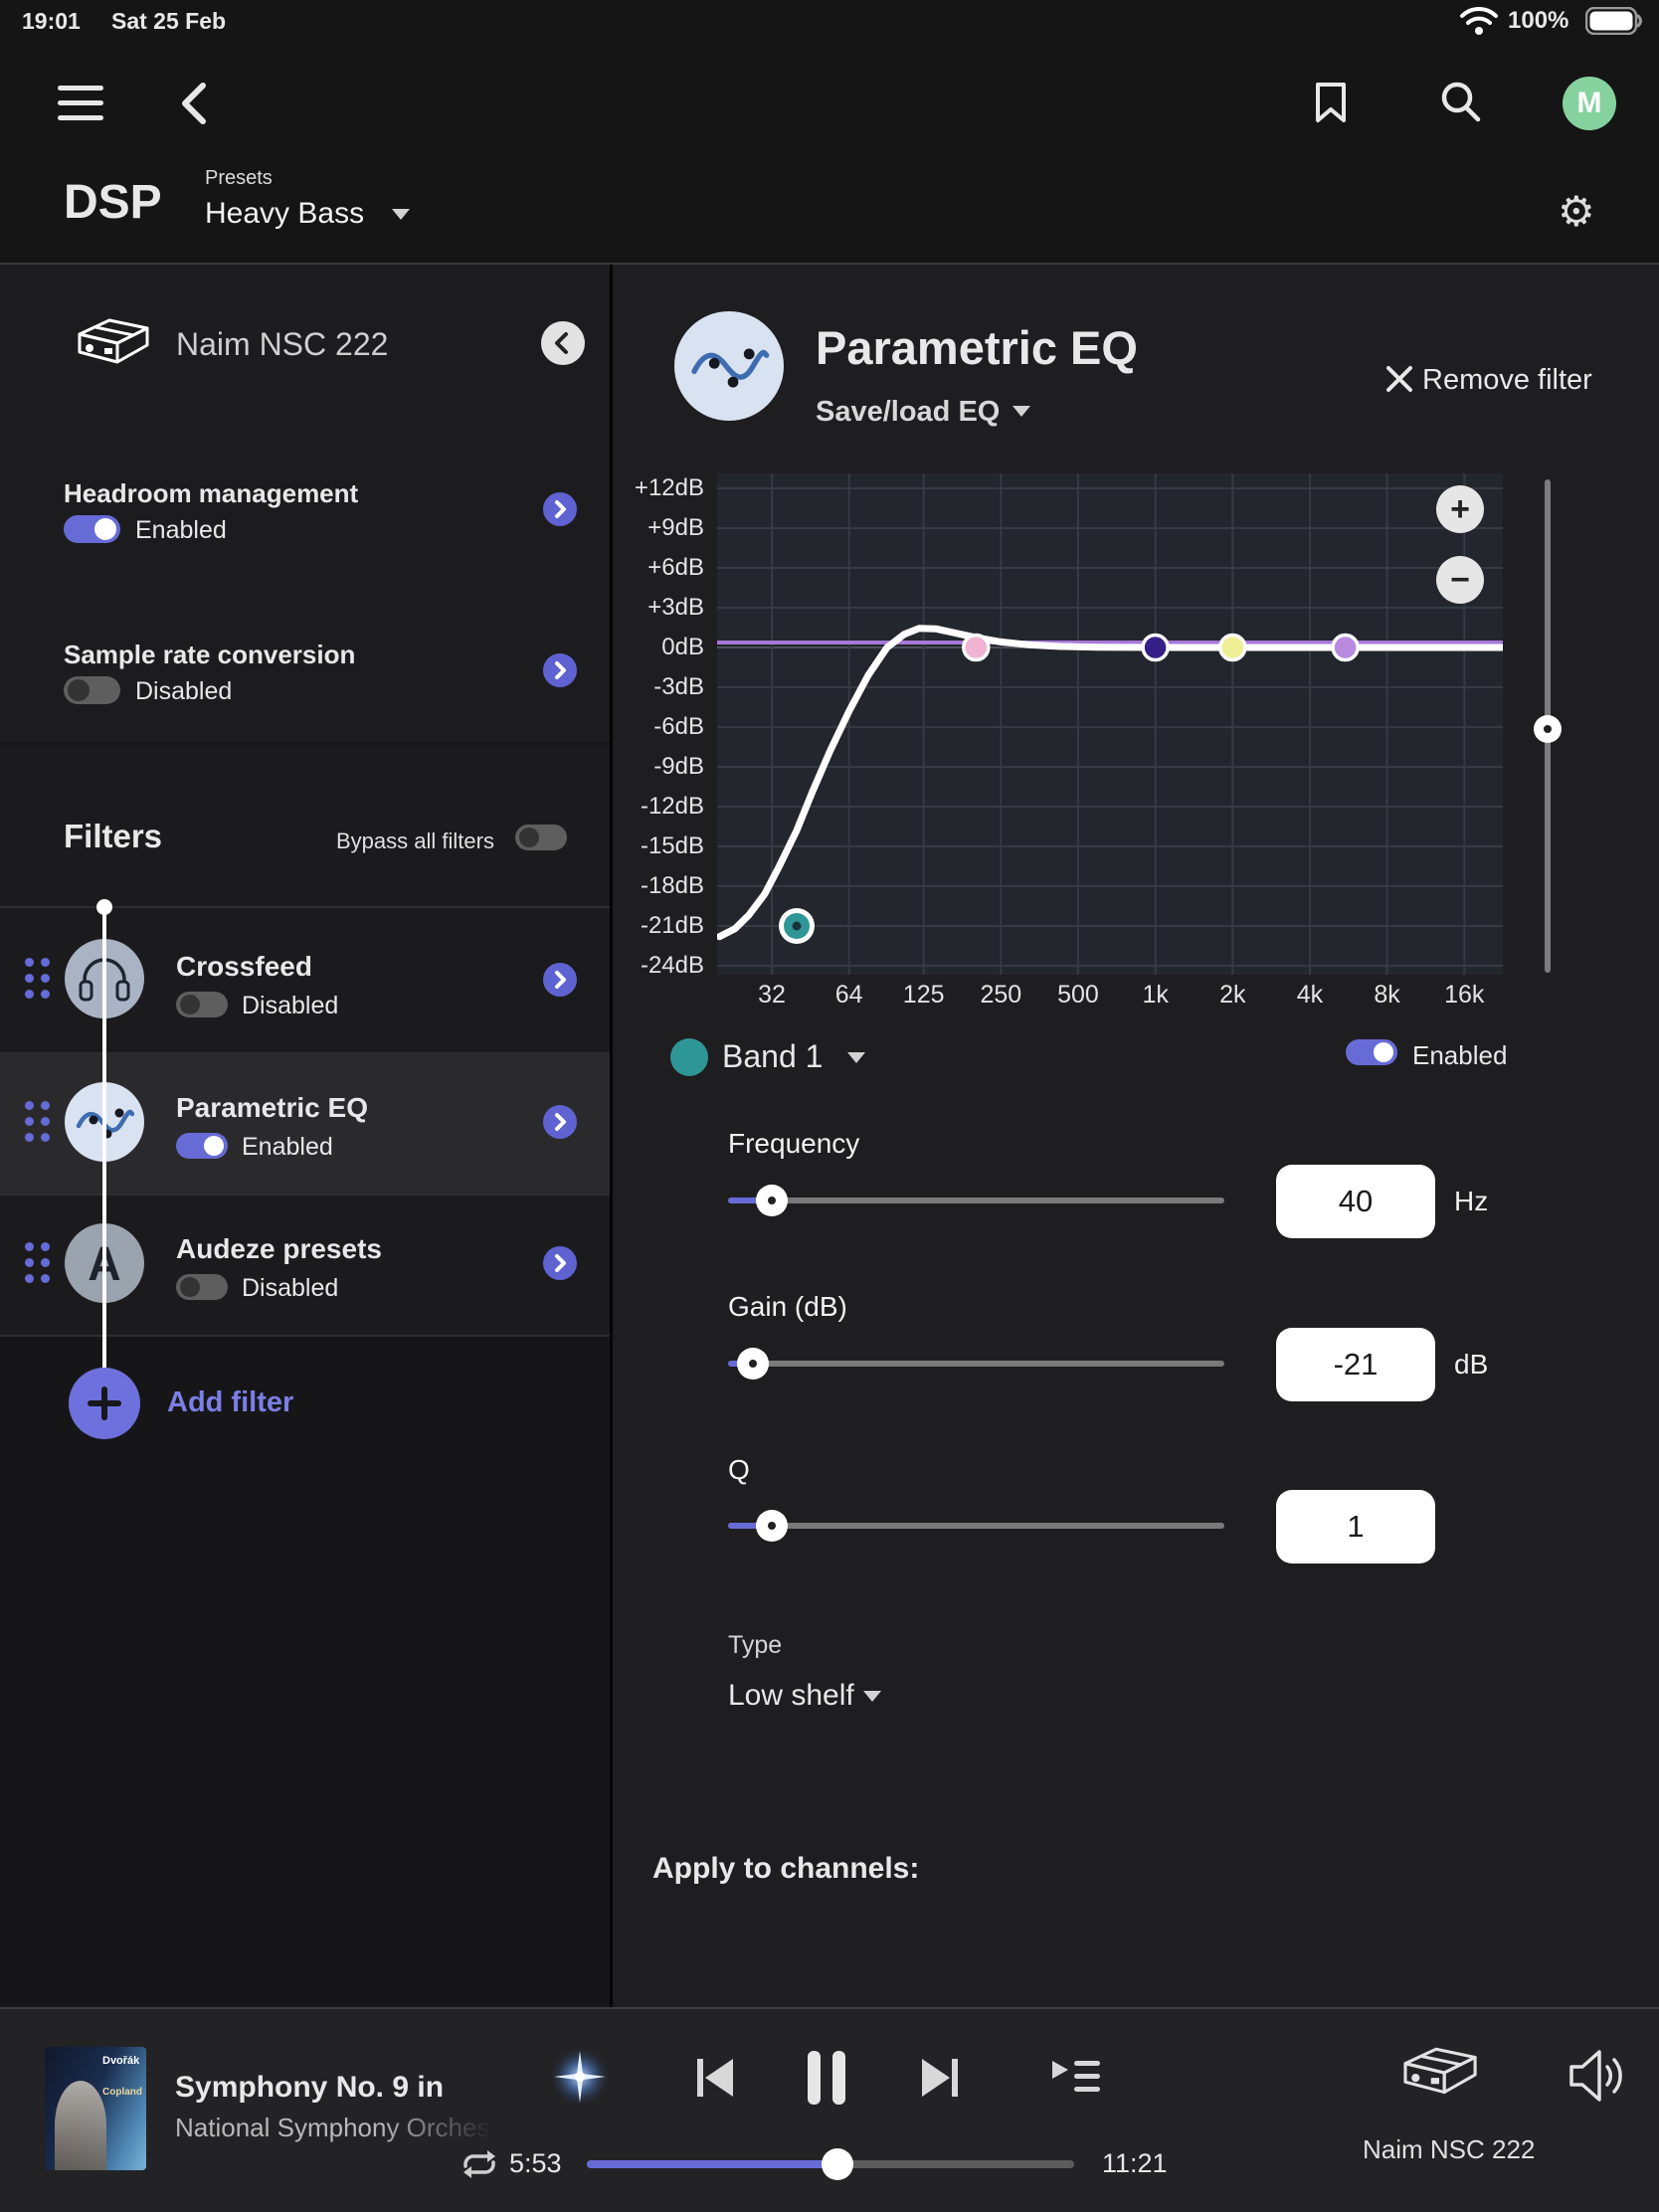  What do you see at coordinates (976, 1200) in the screenshot?
I see `frequency-slider` at bounding box center [976, 1200].